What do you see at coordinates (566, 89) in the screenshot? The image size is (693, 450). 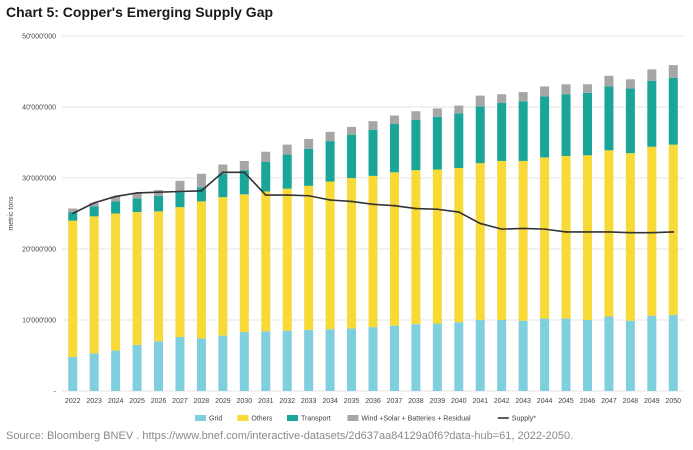 I see `bar-wind-solar-batteries-residual-2045` at bounding box center [566, 89].